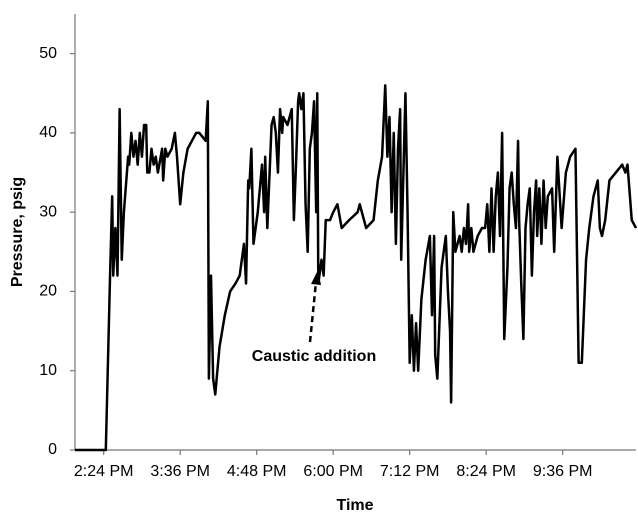  Describe the element at coordinates (354, 505) in the screenshot. I see `x-axis-title: Time` at that location.